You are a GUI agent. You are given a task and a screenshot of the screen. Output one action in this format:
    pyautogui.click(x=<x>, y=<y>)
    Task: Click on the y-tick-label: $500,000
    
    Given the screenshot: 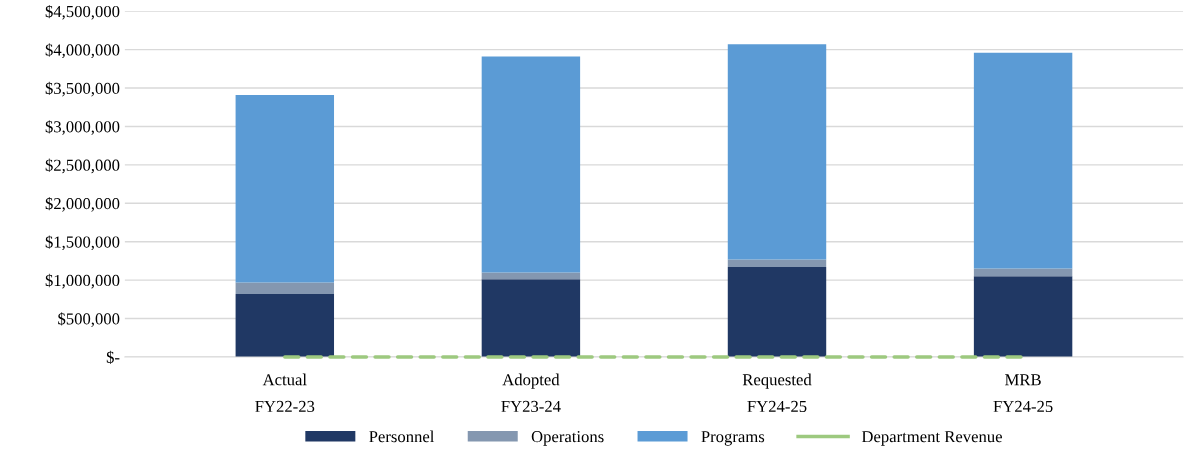 What is the action you would take?
    pyautogui.click(x=89, y=319)
    